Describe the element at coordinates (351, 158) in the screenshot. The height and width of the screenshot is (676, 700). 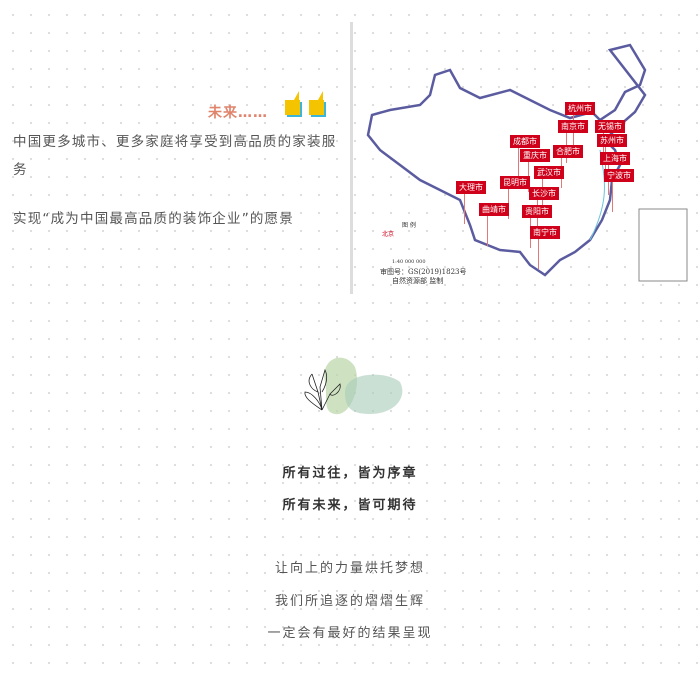
I see `divider` at that location.